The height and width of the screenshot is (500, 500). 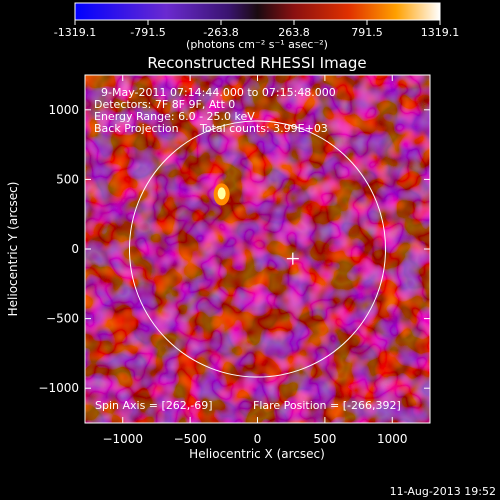 What do you see at coordinates (136, 128) in the screenshot?
I see `annotation-method: Back Projection` at bounding box center [136, 128].